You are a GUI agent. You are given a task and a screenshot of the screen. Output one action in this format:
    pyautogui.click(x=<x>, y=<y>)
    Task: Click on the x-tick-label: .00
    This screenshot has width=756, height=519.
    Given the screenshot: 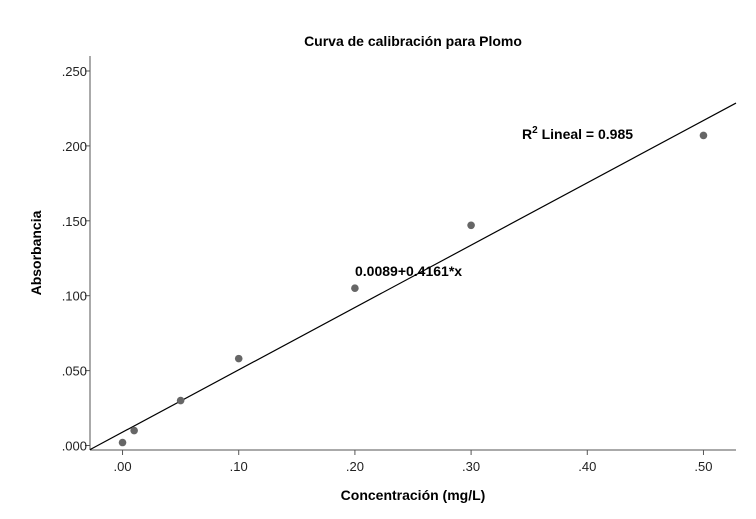 What is the action you would take?
    pyautogui.click(x=122, y=466)
    